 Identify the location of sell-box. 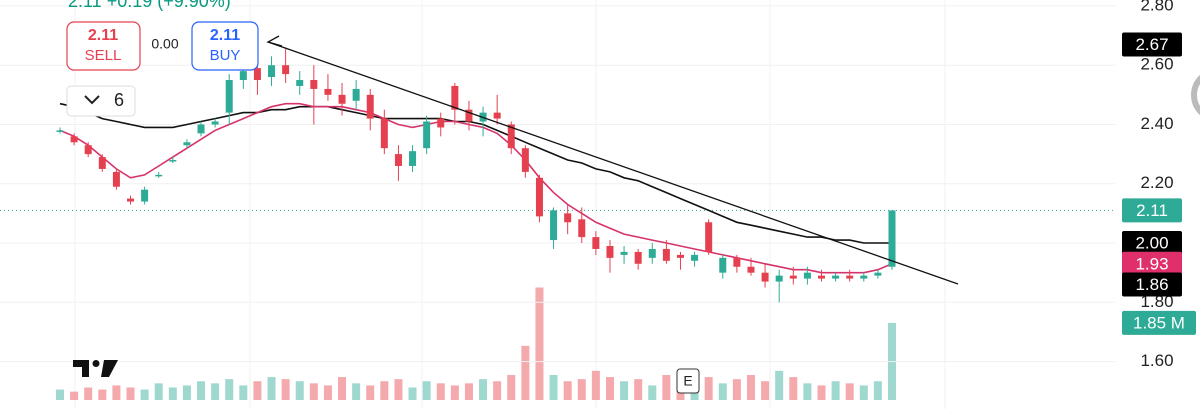
(103, 46).